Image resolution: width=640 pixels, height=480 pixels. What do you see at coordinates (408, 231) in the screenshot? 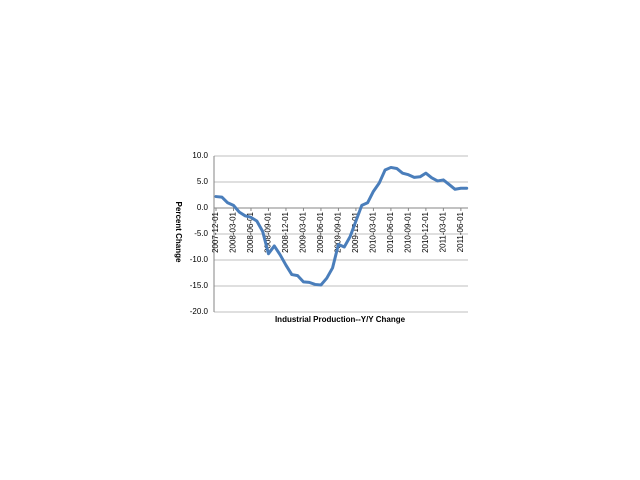
I see `x-tick-label: 2010-09-01` at bounding box center [408, 231].